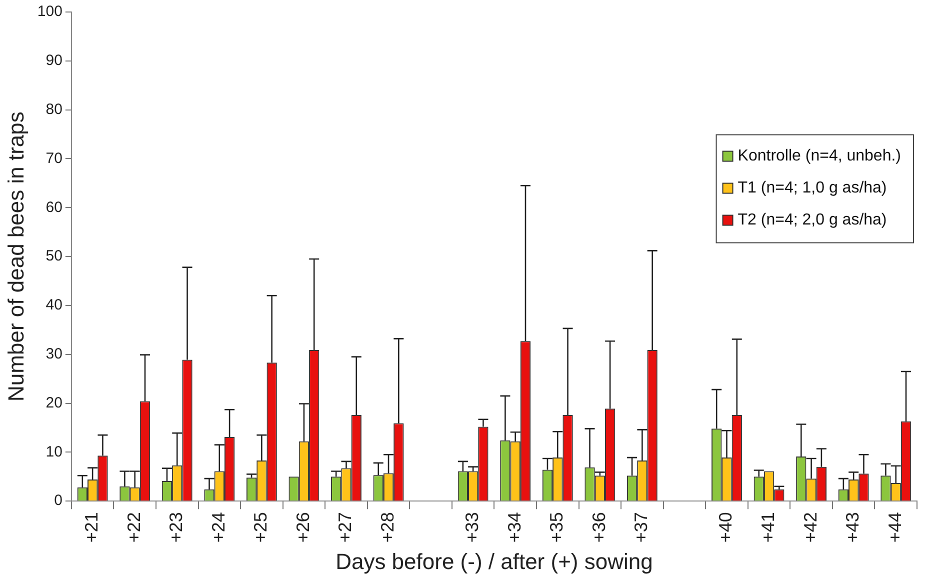 The height and width of the screenshot is (580, 925). Describe the element at coordinates (54, 109) in the screenshot. I see `y-tick-label: 80` at that location.